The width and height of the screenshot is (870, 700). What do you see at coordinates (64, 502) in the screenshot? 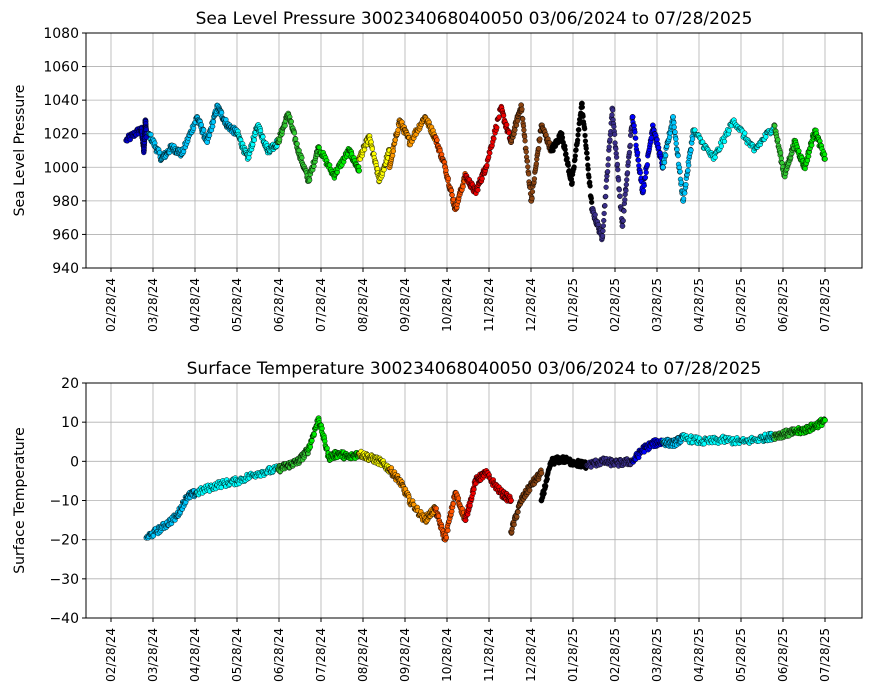
I see `y-tick-label: −10` at bounding box center [64, 502].